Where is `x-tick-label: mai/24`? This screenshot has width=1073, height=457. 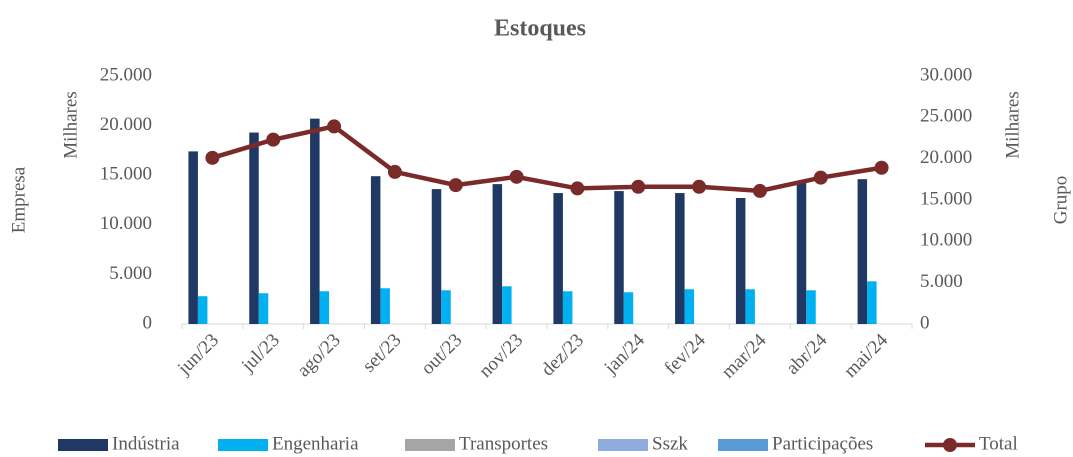 x-tick-label: mai/24 is located at coordinates (866, 355).